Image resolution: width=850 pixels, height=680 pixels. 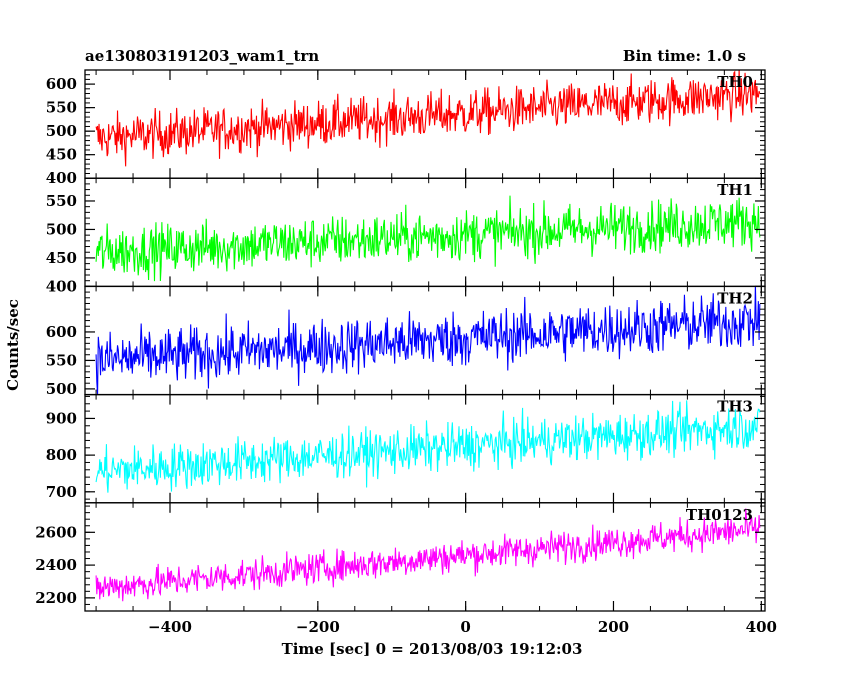 I want to click on y-tick-label: 2400, so click(x=56, y=565).